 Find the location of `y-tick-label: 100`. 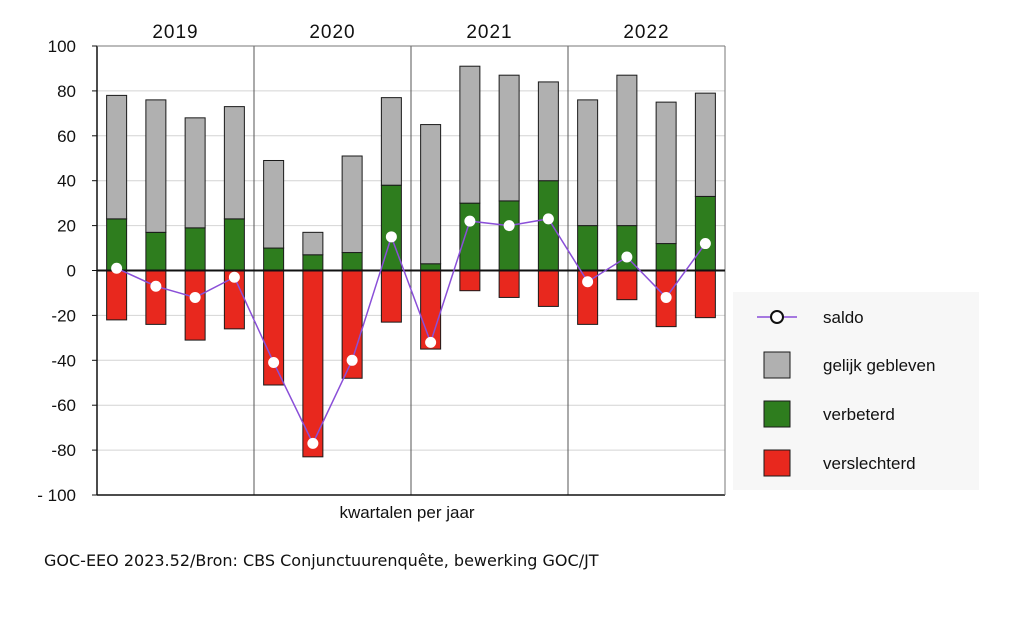

y-tick-label: 100 is located at coordinates (62, 46).